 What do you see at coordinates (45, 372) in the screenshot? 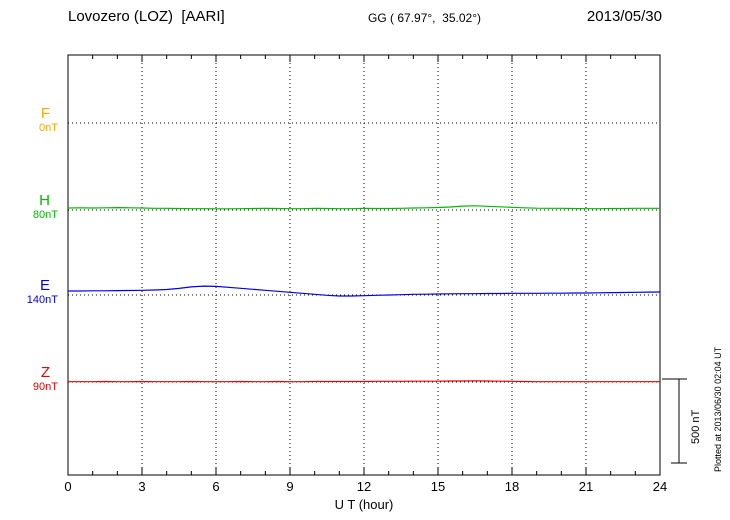
I see `series-letter-Z: Z` at bounding box center [45, 372].